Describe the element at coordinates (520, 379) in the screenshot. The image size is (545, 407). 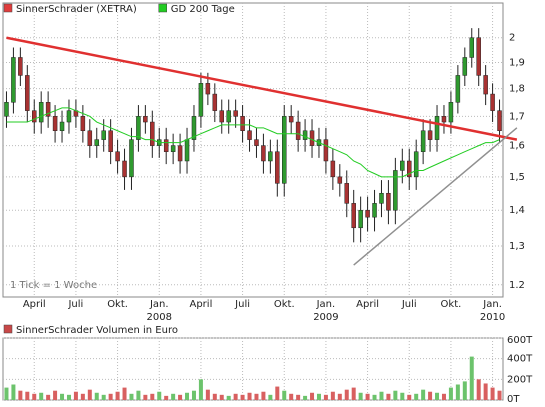
I see `y-tick-label: 200T` at that location.